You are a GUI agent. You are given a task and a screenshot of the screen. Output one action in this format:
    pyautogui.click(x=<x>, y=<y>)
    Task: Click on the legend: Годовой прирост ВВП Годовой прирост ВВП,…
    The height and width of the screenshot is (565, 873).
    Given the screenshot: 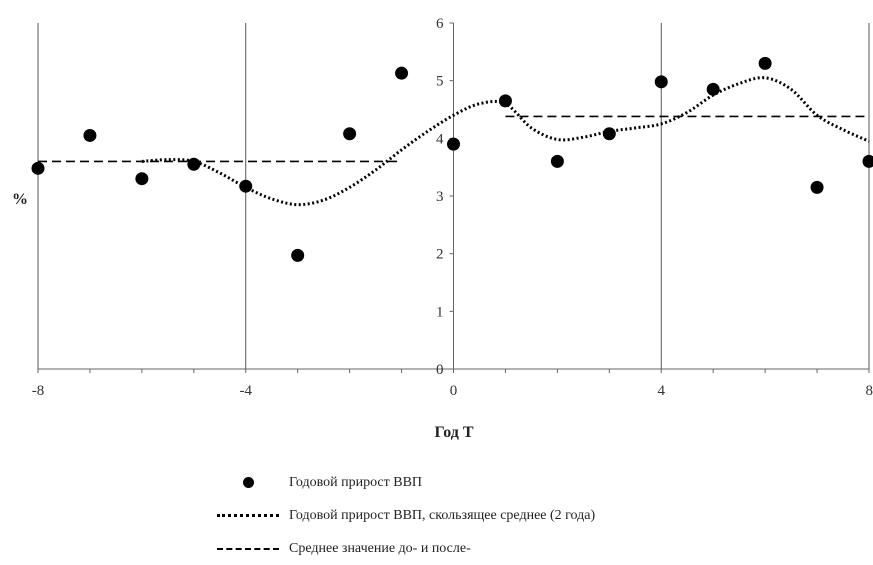 What is the action you would take?
    pyautogui.click(x=405, y=515)
    